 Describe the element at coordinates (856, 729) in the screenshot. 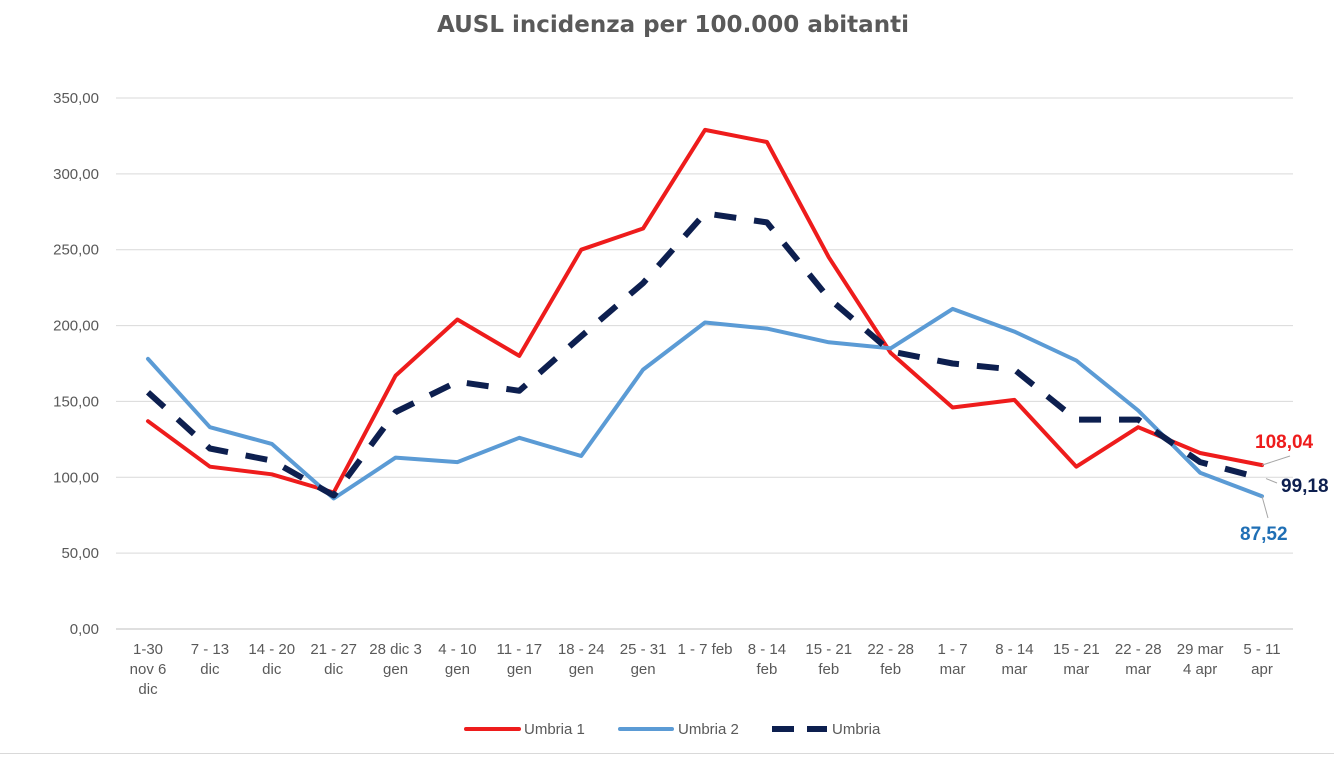

I see `legend-label: Umbria` at that location.